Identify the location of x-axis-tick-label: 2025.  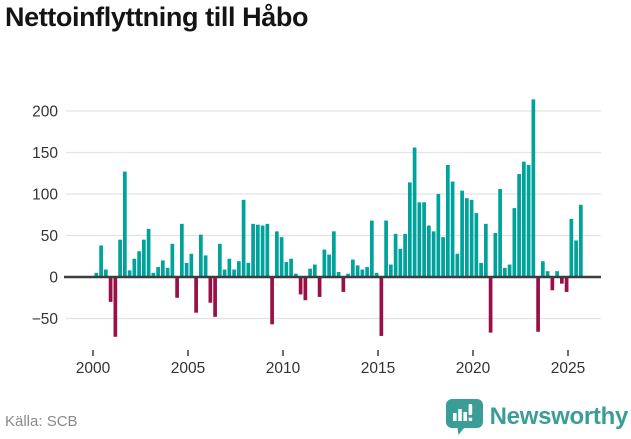
(568, 368).